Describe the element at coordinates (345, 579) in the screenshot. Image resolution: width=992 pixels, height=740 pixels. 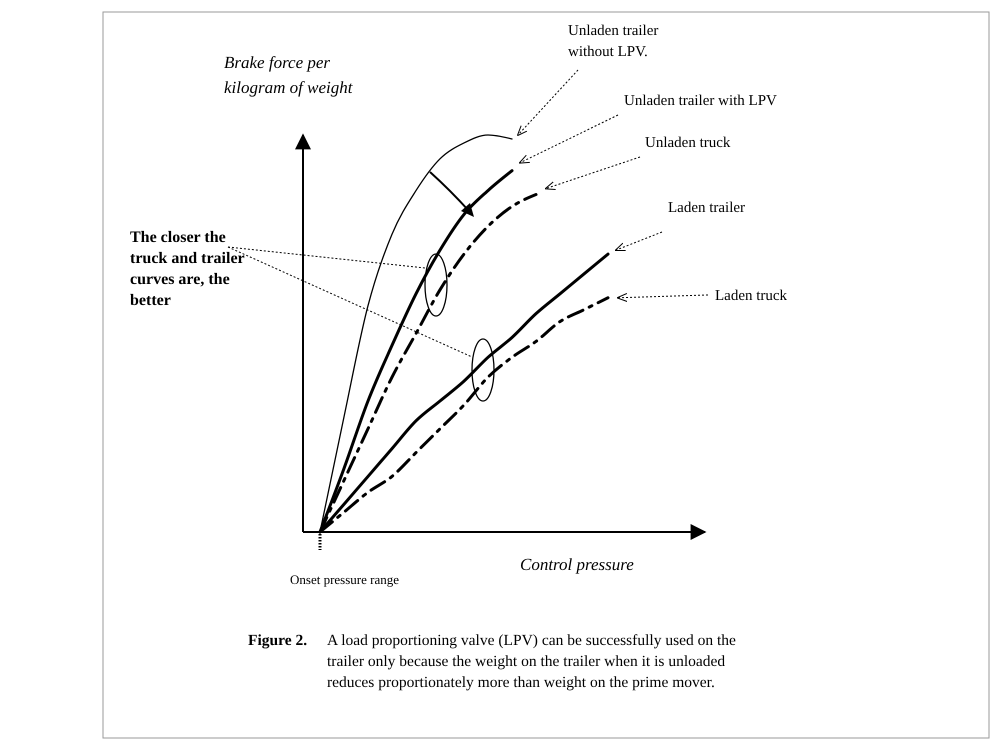
I see `text: Onset pressure range` at that location.